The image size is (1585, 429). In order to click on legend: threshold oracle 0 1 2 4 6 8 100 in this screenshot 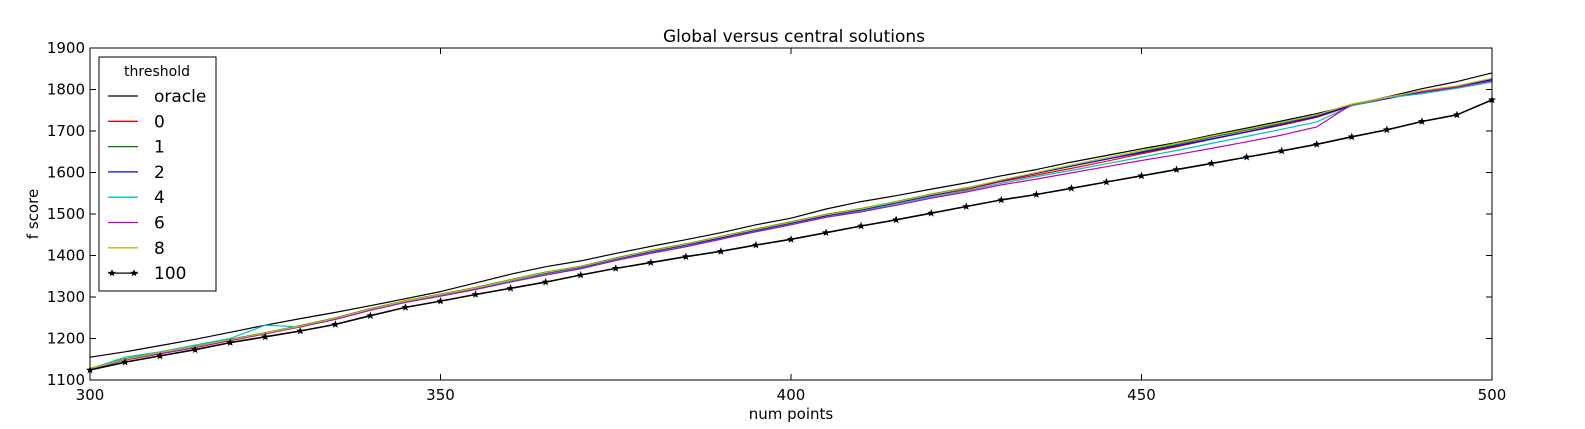, I will do `click(157, 174)`.